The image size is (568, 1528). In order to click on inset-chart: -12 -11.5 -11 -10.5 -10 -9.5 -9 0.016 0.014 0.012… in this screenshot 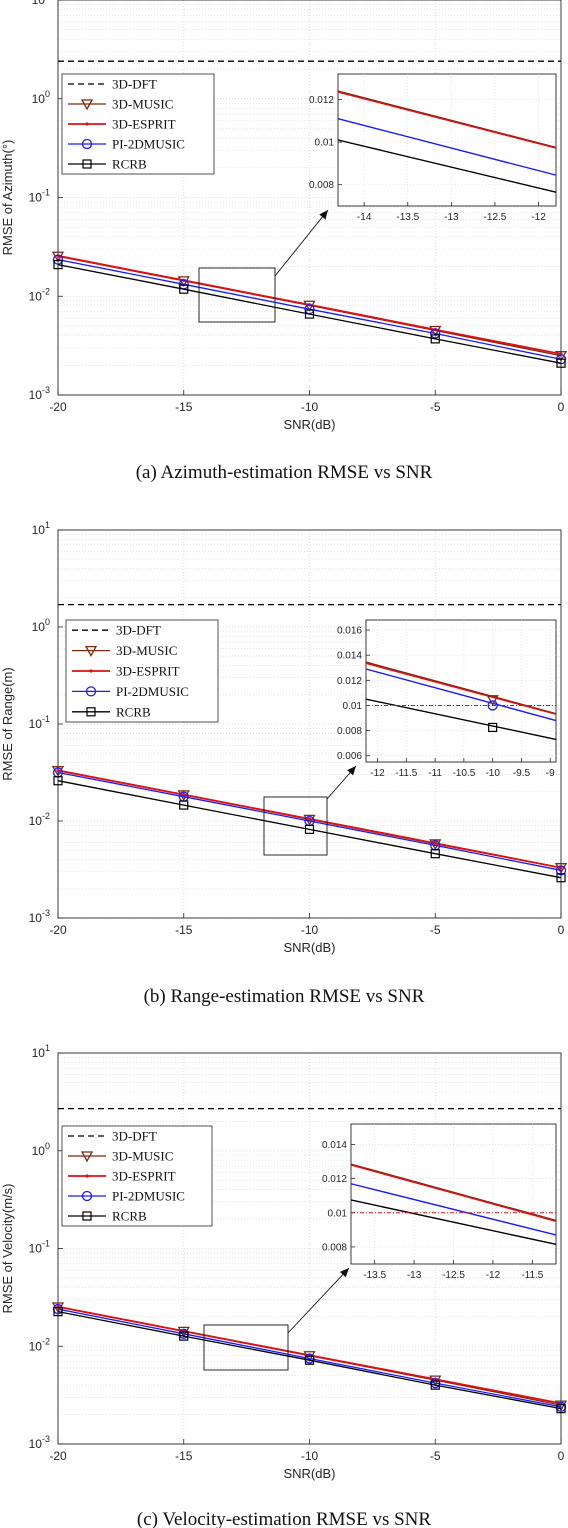, I will do `click(447, 699)`.